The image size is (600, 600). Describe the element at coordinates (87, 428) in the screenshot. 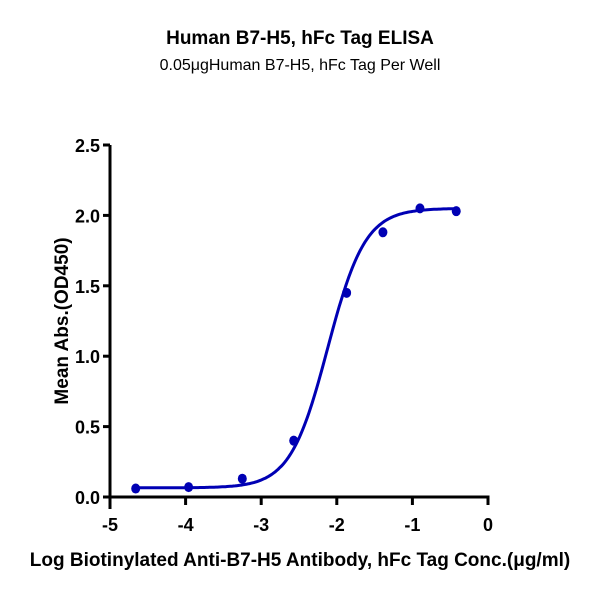

I see `y-tick-label: 0.5` at that location.